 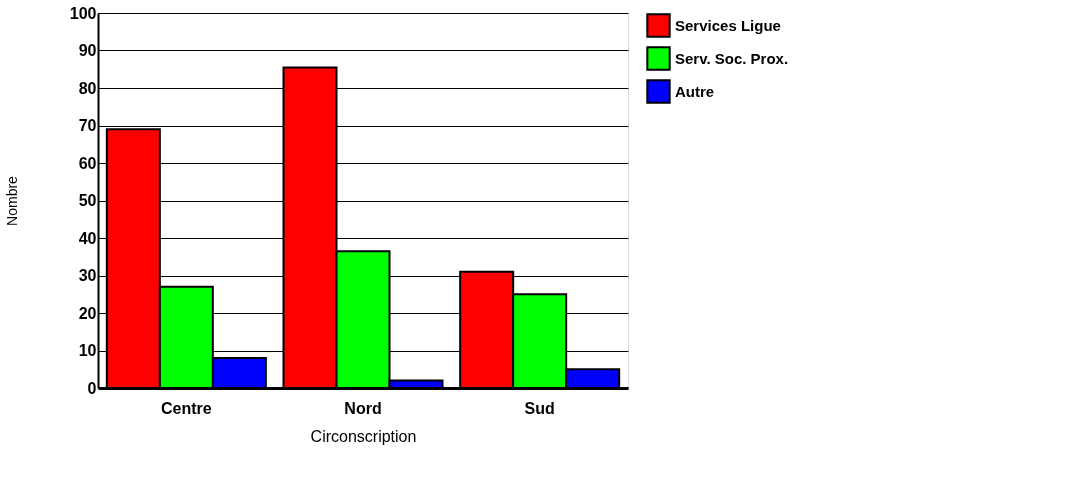 What do you see at coordinates (695, 91) in the screenshot?
I see `legend-label: Autre` at bounding box center [695, 91].